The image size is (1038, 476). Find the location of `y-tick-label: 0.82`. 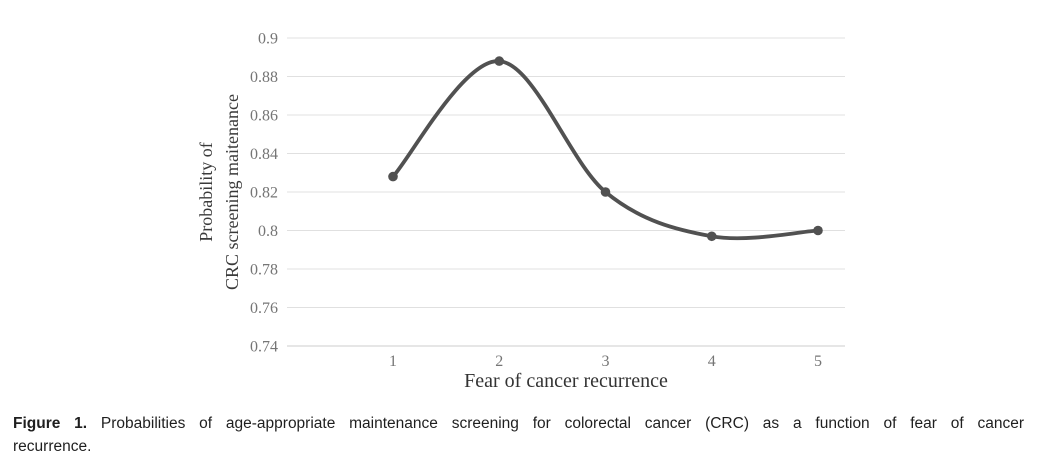

y-tick-label: 0.82 is located at coordinates (264, 193).